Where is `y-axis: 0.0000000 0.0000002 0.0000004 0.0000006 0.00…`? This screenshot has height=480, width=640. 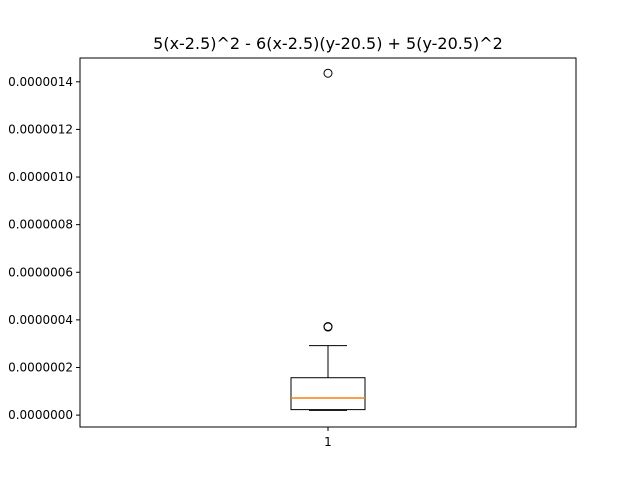 y-axis: 0.0000000 0.0000002 0.0000004 0.0000006 0.00… is located at coordinates (44, 248).